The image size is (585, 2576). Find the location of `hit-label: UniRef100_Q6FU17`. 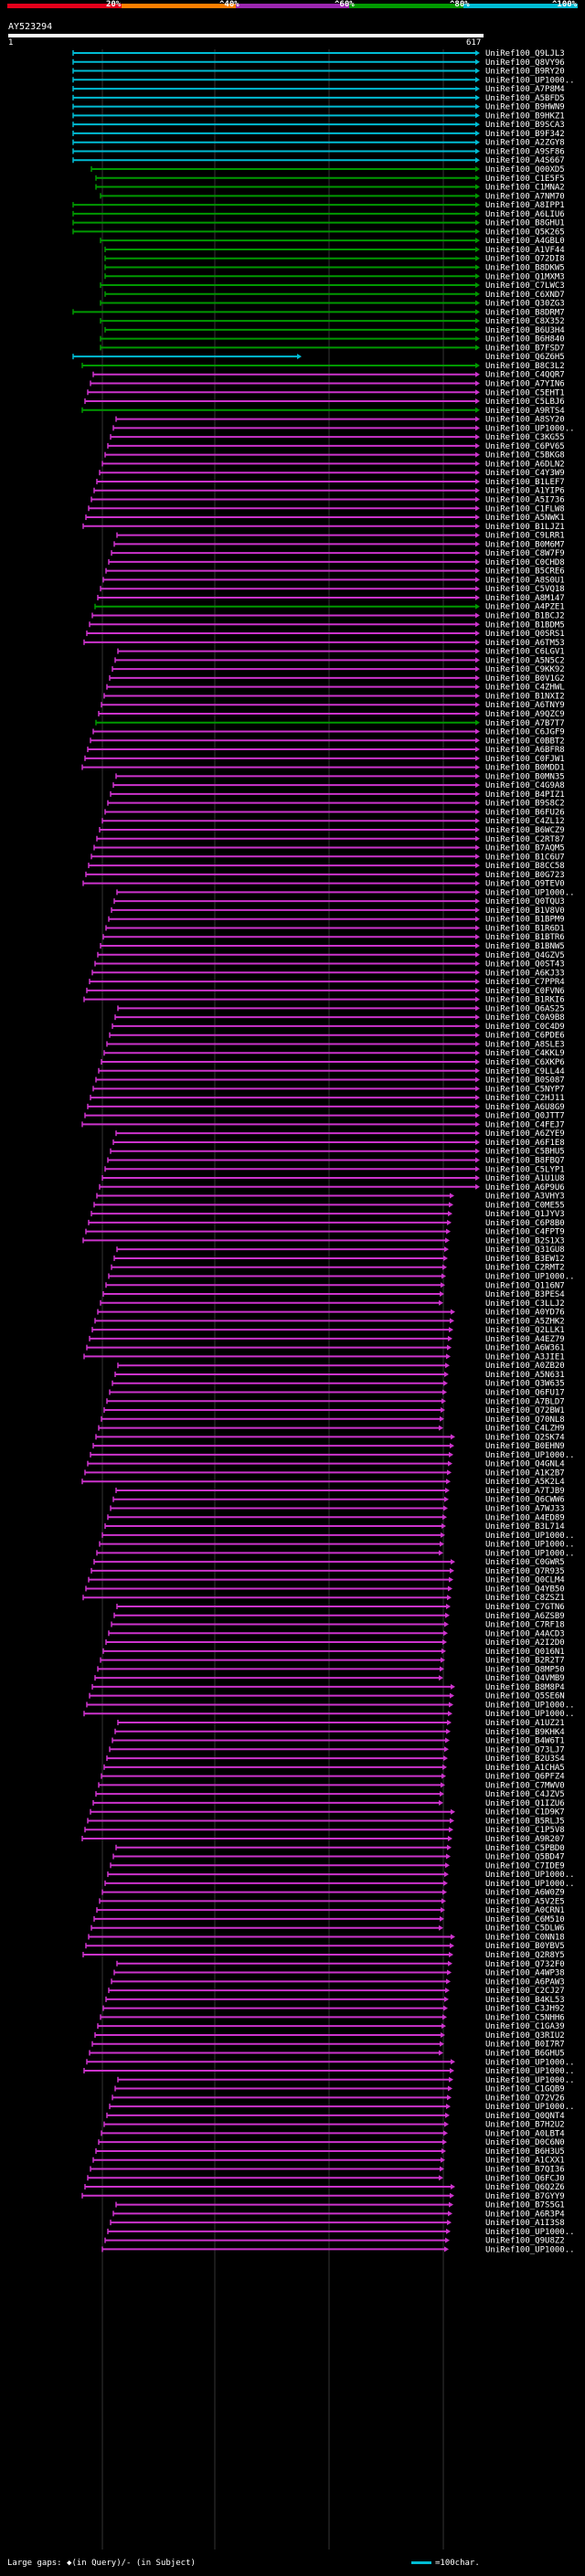

hit-label: UniRef100_Q6FU17 is located at coordinates (525, 1393).